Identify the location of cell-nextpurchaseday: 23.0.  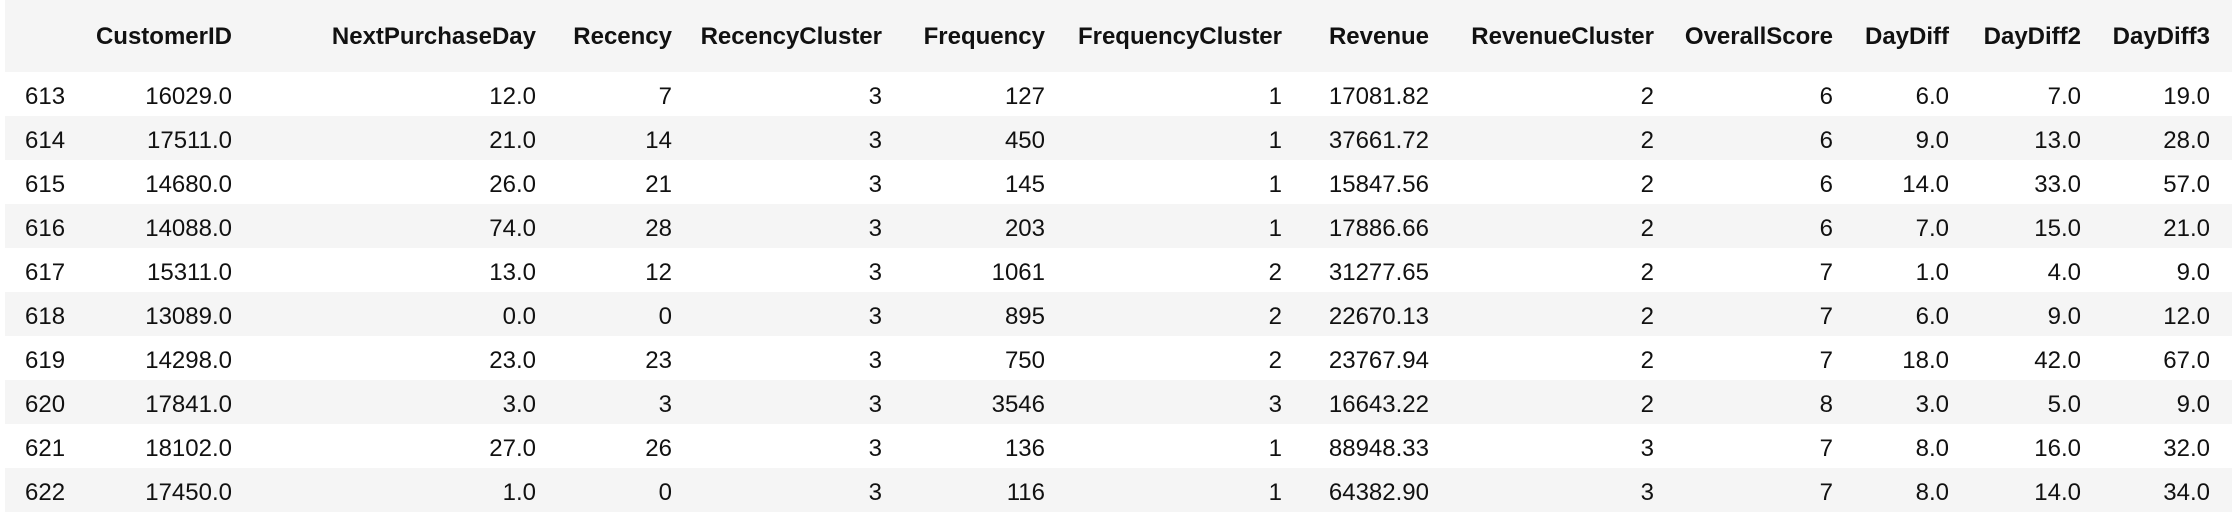
(512, 360).